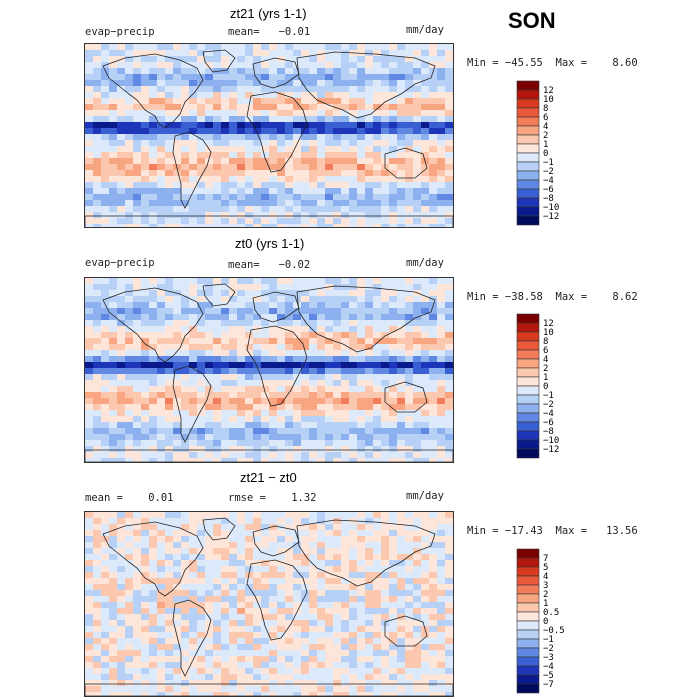  What do you see at coordinates (548, 396) in the screenshot?
I see `colorbar-tick-label: −1` at bounding box center [548, 396].